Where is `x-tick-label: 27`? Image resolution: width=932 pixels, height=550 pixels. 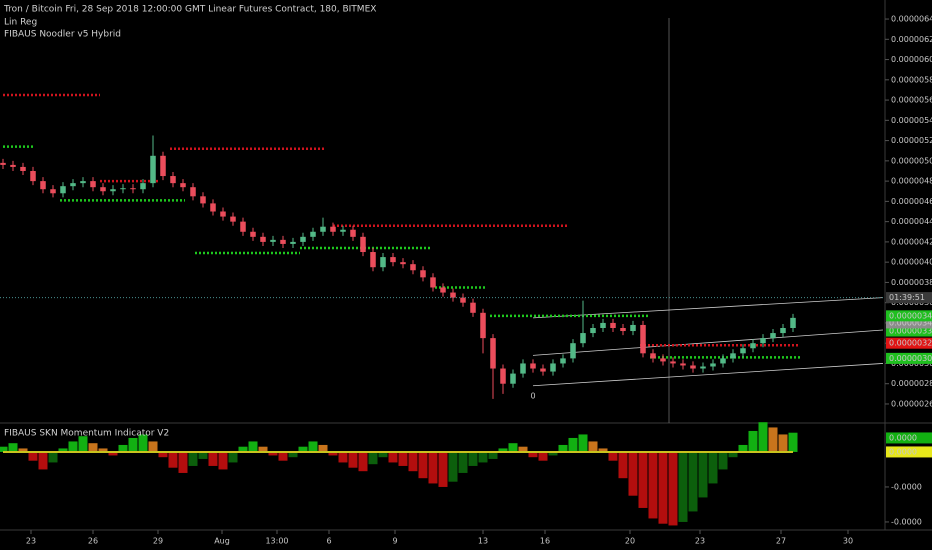 x-tick-label: 27 is located at coordinates (781, 541).